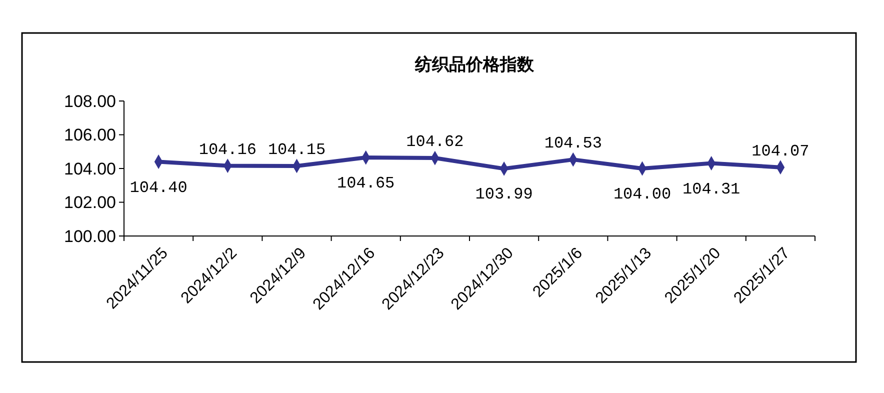 Image resolution: width=884 pixels, height=393 pixels. What do you see at coordinates (90, 236) in the screenshot?
I see `y-tick-label: 100.00` at bounding box center [90, 236].